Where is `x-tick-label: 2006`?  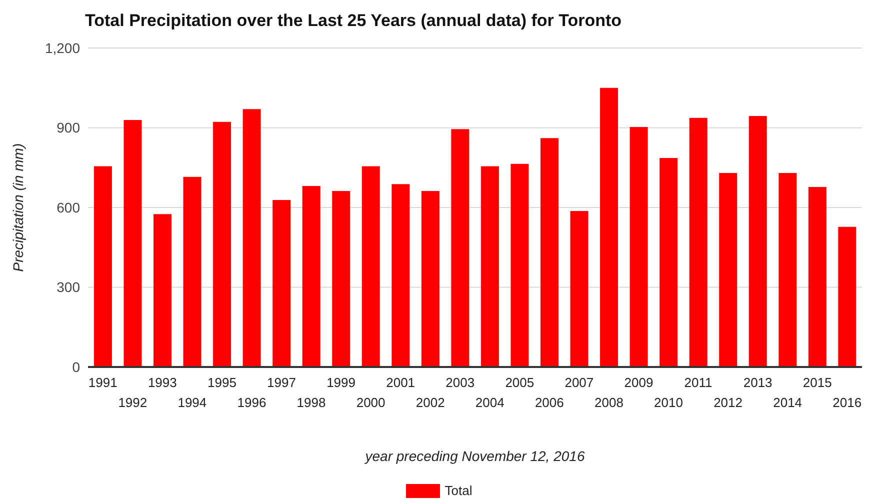 x-tick-label: 2006 is located at coordinates (549, 402).